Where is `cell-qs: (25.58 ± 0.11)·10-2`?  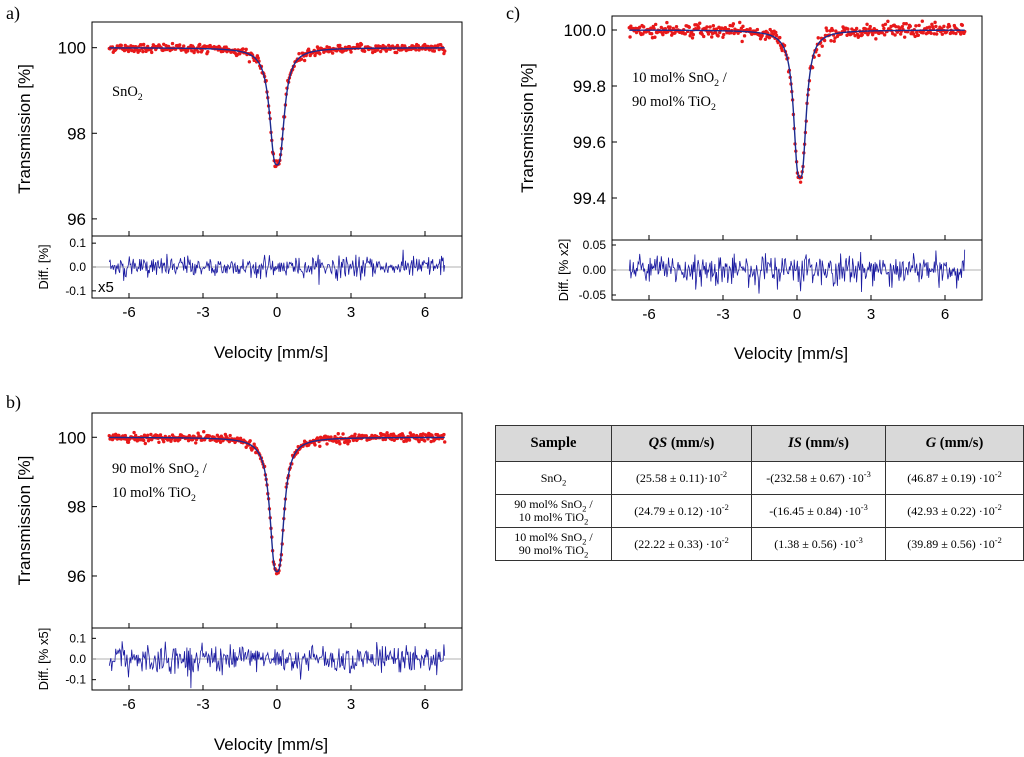 cell-qs: (25.58 ± 0.11)·10-2 is located at coordinates (681, 478).